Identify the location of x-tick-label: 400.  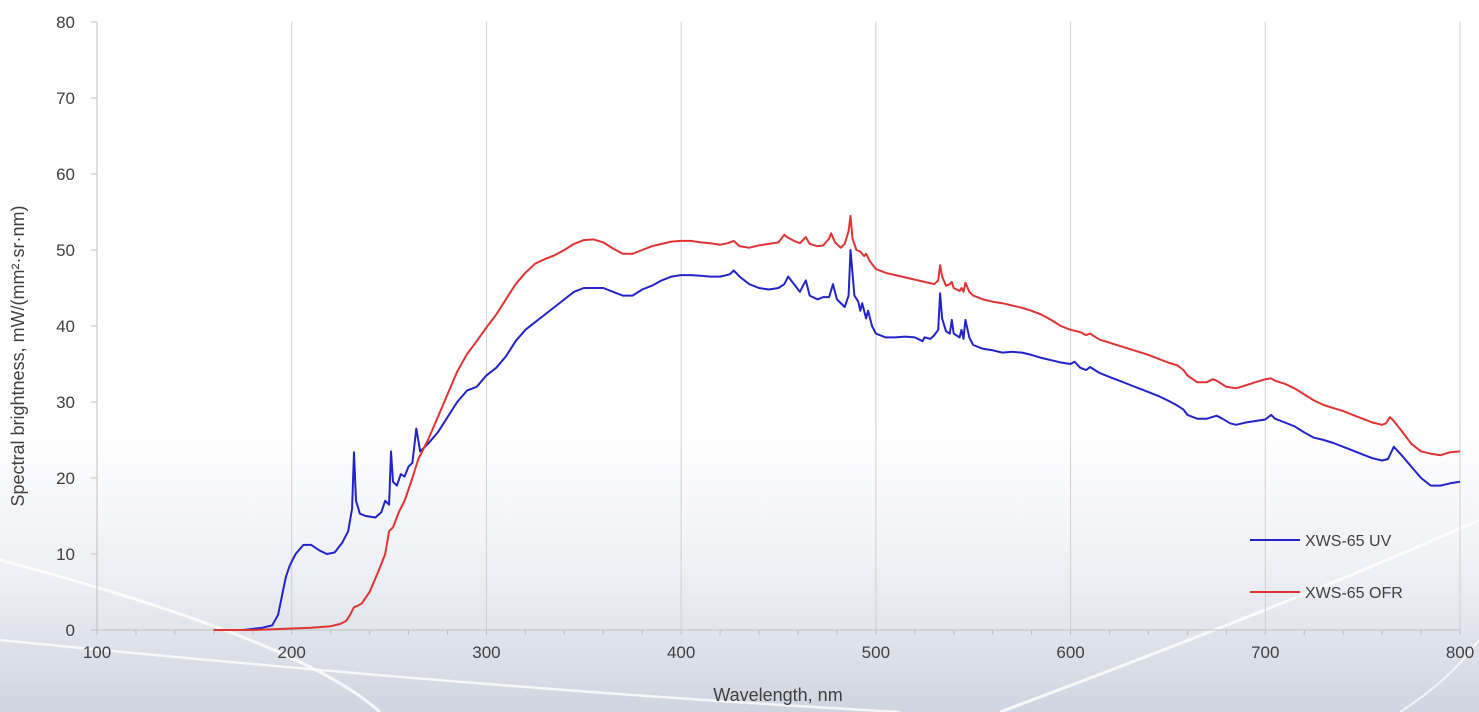
(681, 652).